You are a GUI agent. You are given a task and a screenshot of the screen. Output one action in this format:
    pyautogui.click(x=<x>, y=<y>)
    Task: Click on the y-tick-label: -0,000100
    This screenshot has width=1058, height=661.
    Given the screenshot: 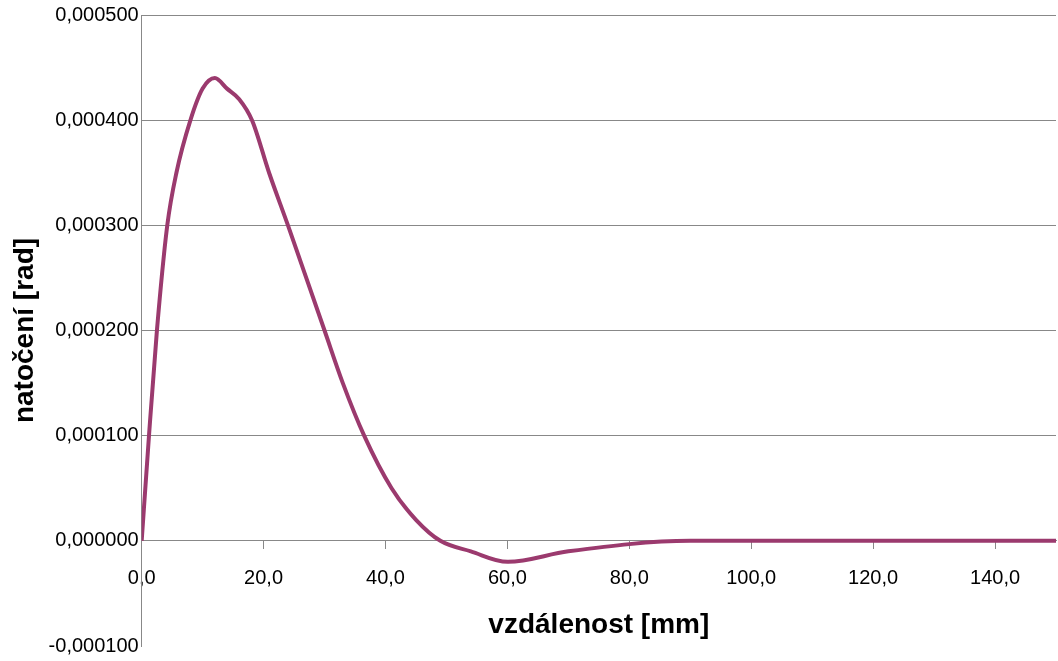 What is the action you would take?
    pyautogui.click(x=93, y=644)
    